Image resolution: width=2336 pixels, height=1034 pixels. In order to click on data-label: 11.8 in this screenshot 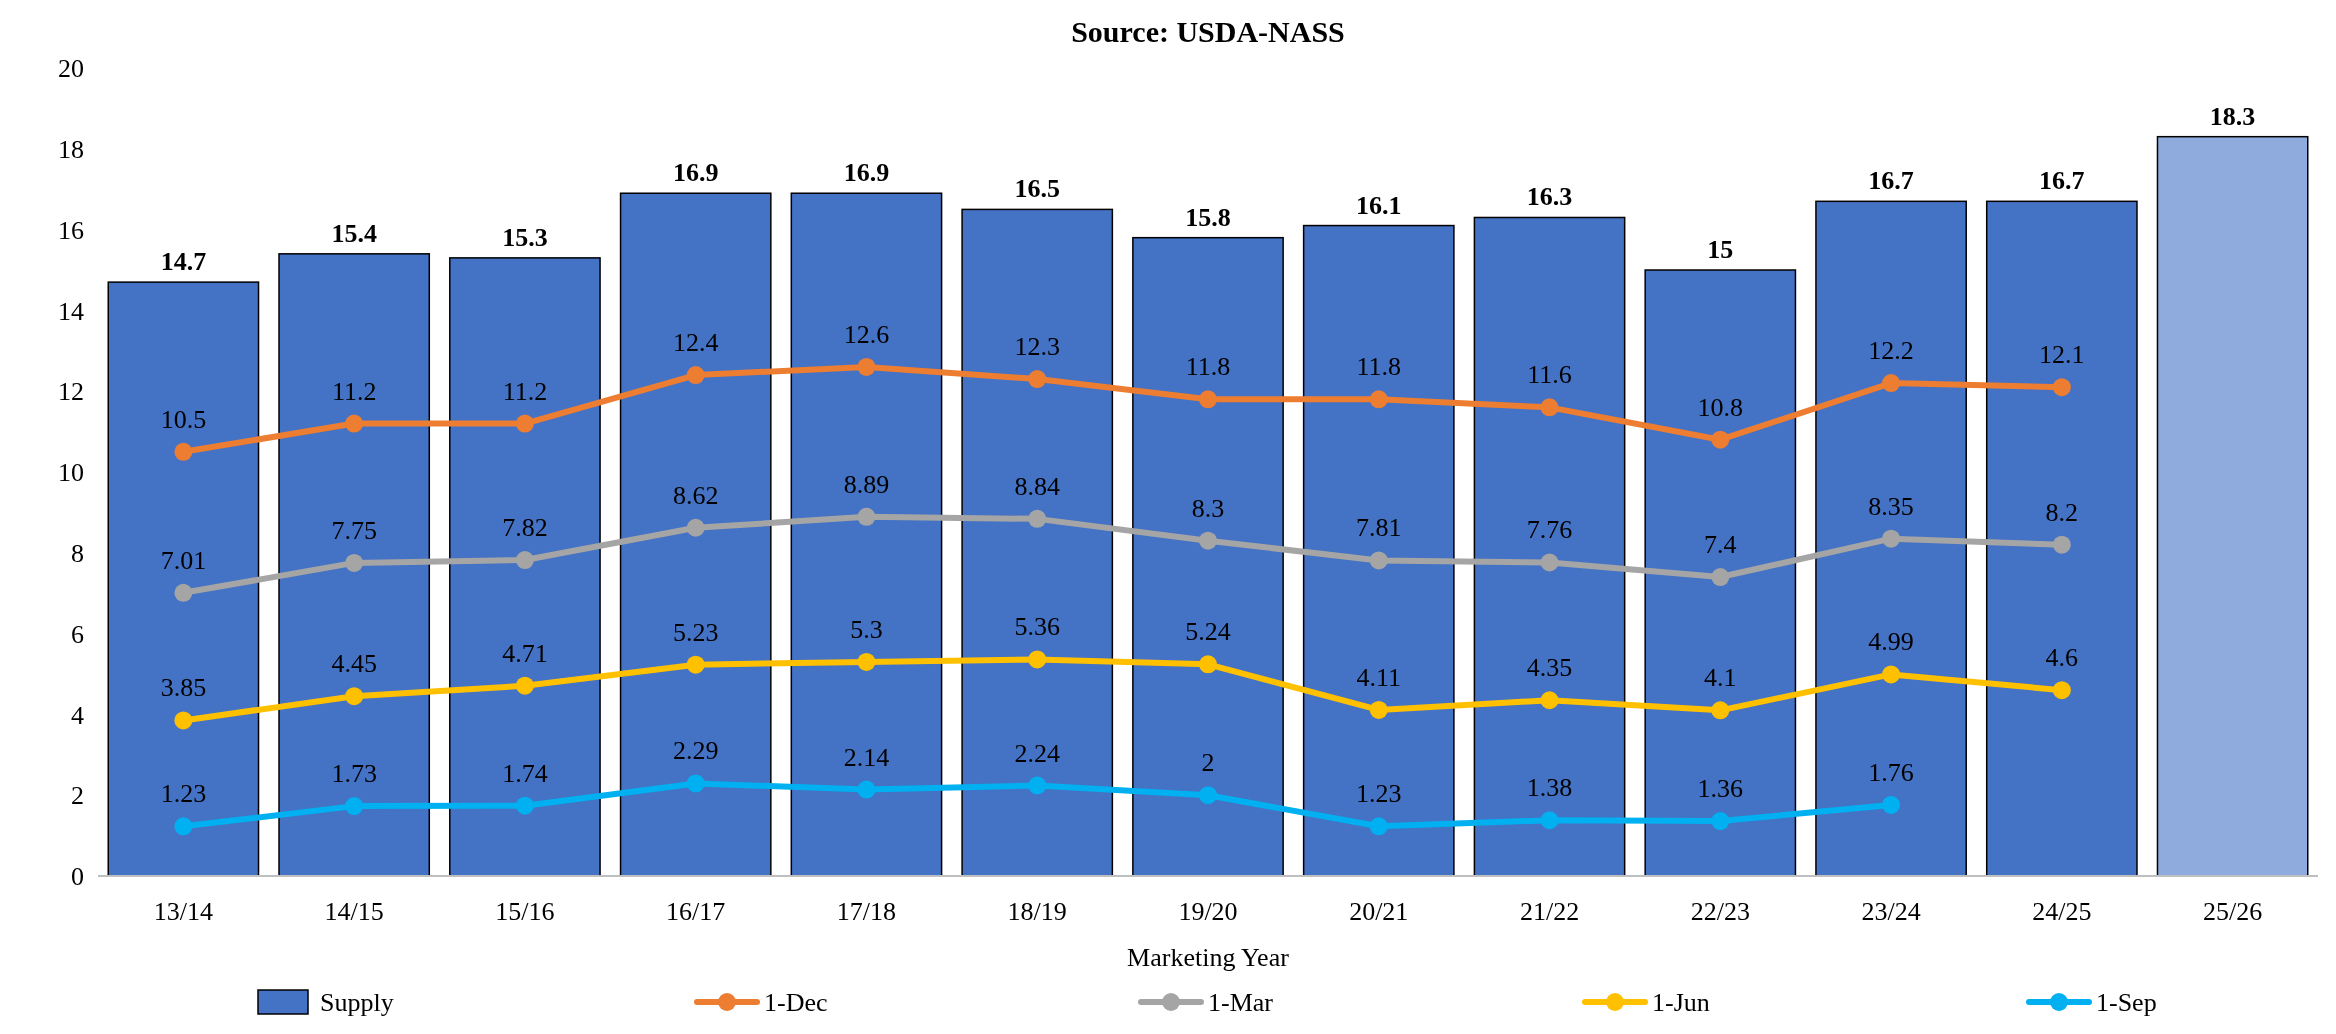, I will do `click(1208, 367)`.